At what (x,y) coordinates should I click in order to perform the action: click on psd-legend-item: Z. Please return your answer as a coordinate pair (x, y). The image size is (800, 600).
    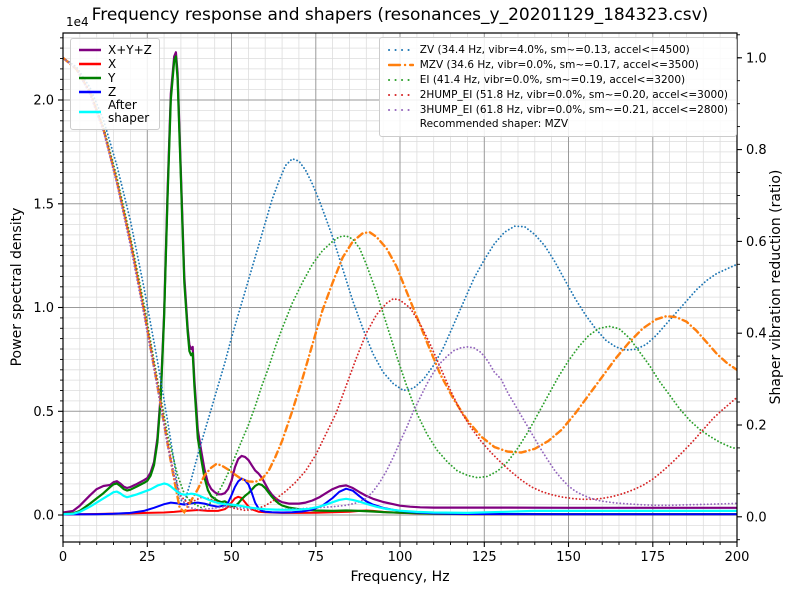
    Looking at the image, I should click on (115, 92).